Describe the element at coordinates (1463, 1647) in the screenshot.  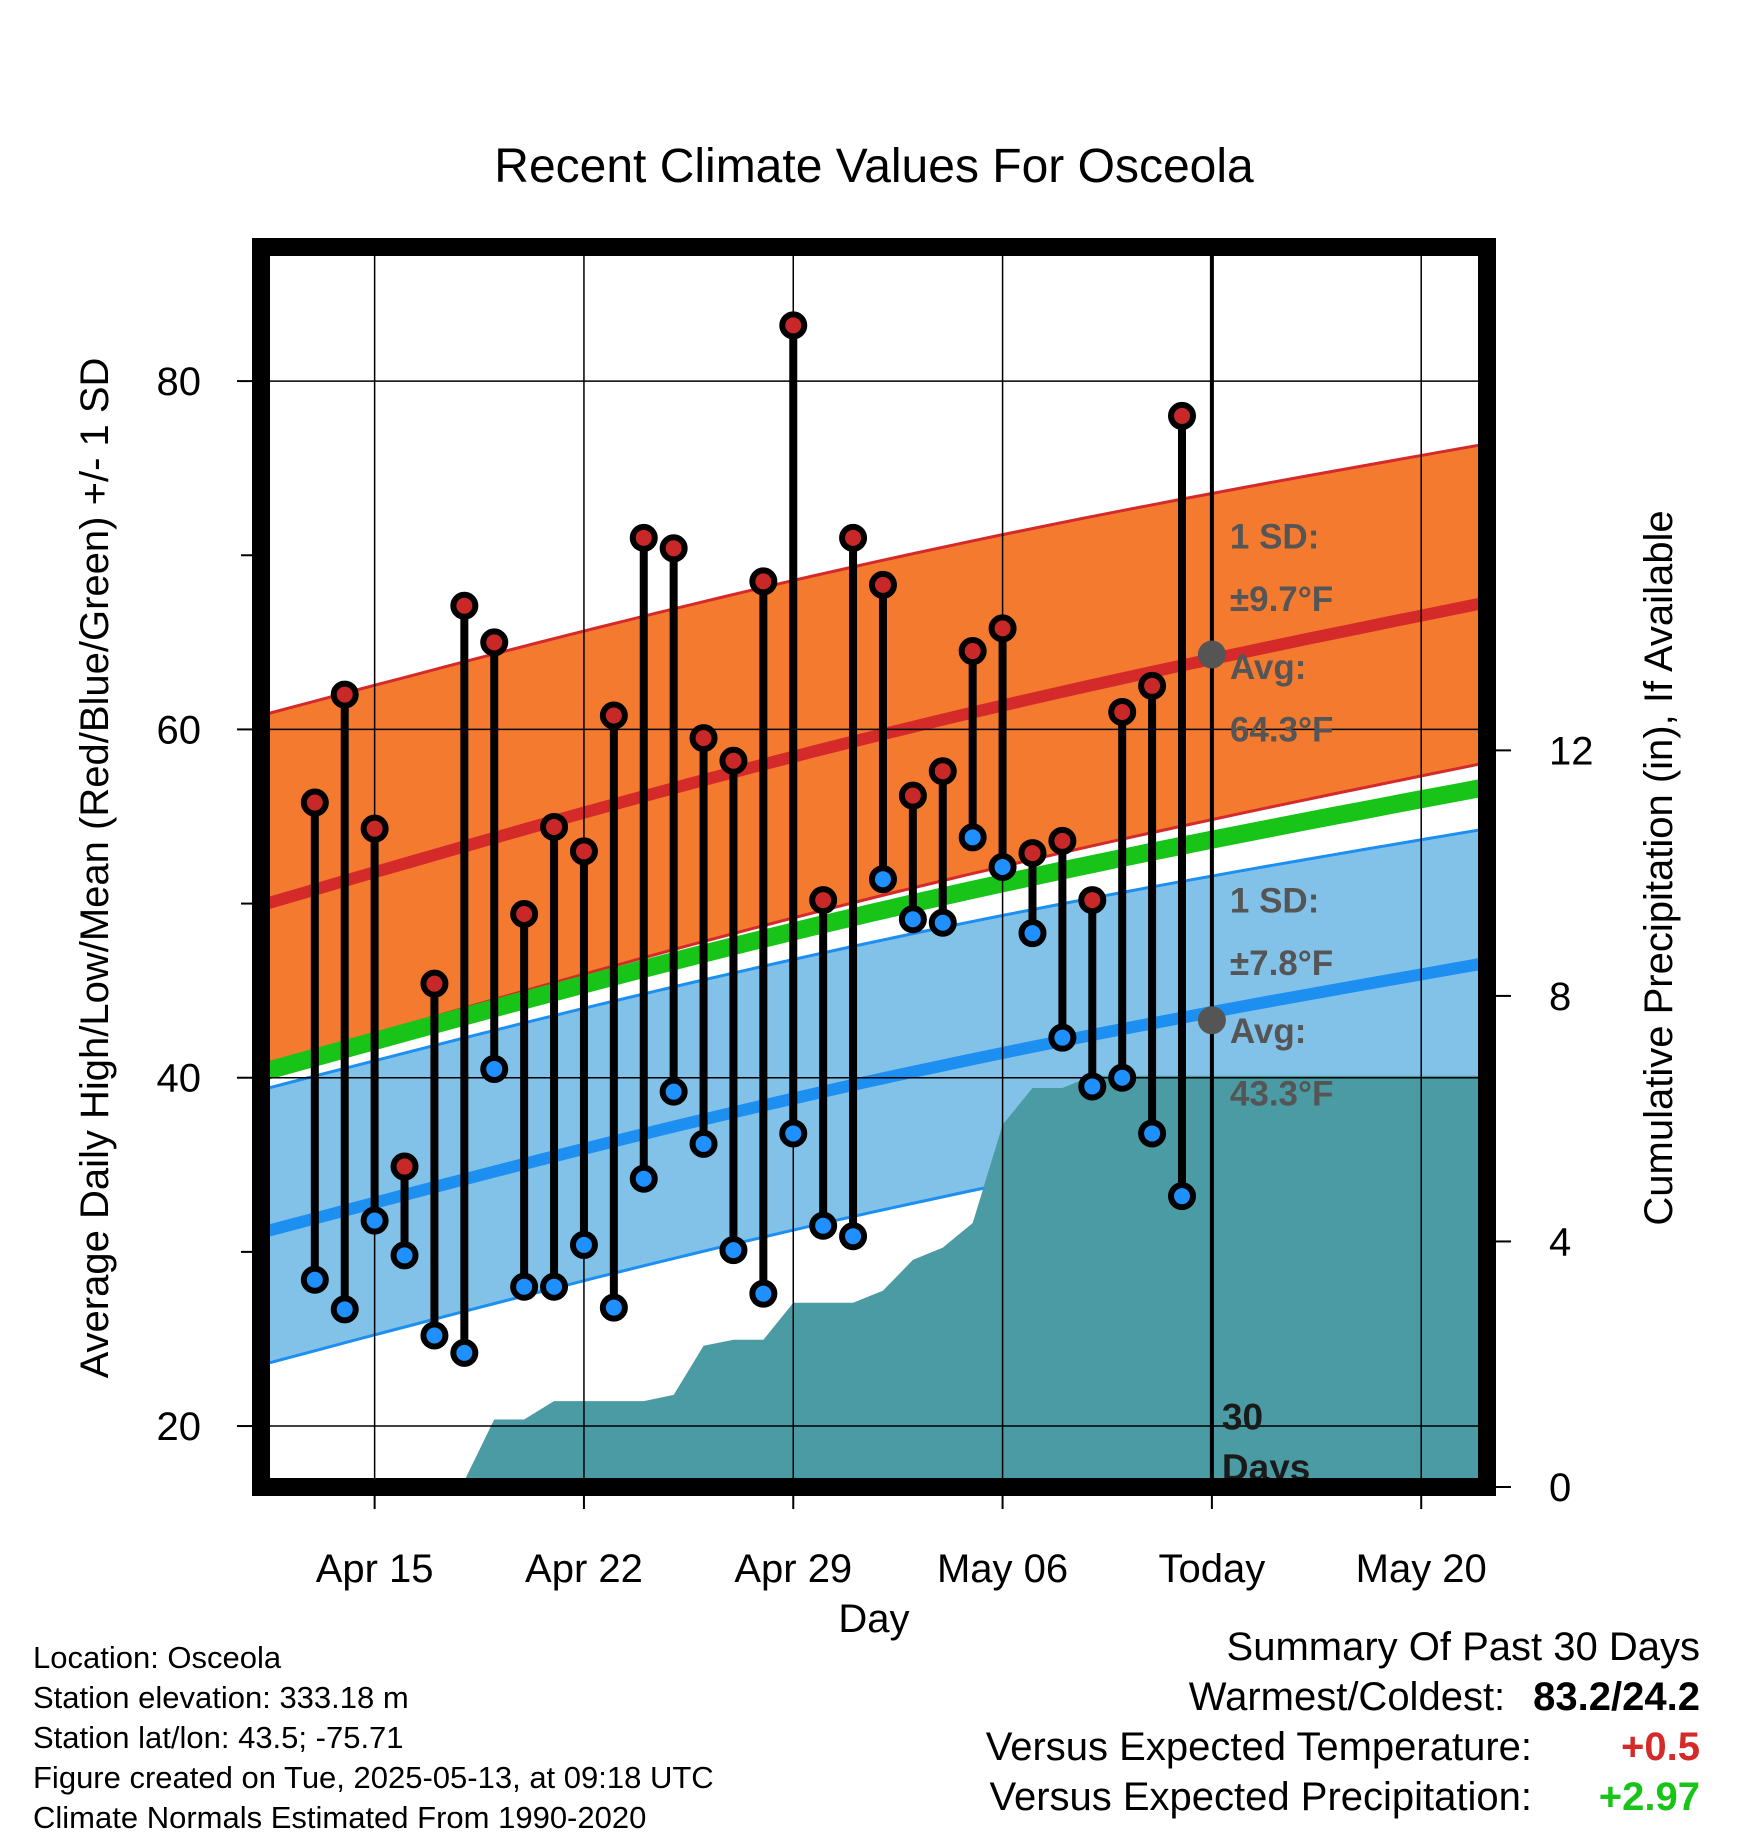
I see `summary-heading: Summary Of Past 30 Days` at that location.